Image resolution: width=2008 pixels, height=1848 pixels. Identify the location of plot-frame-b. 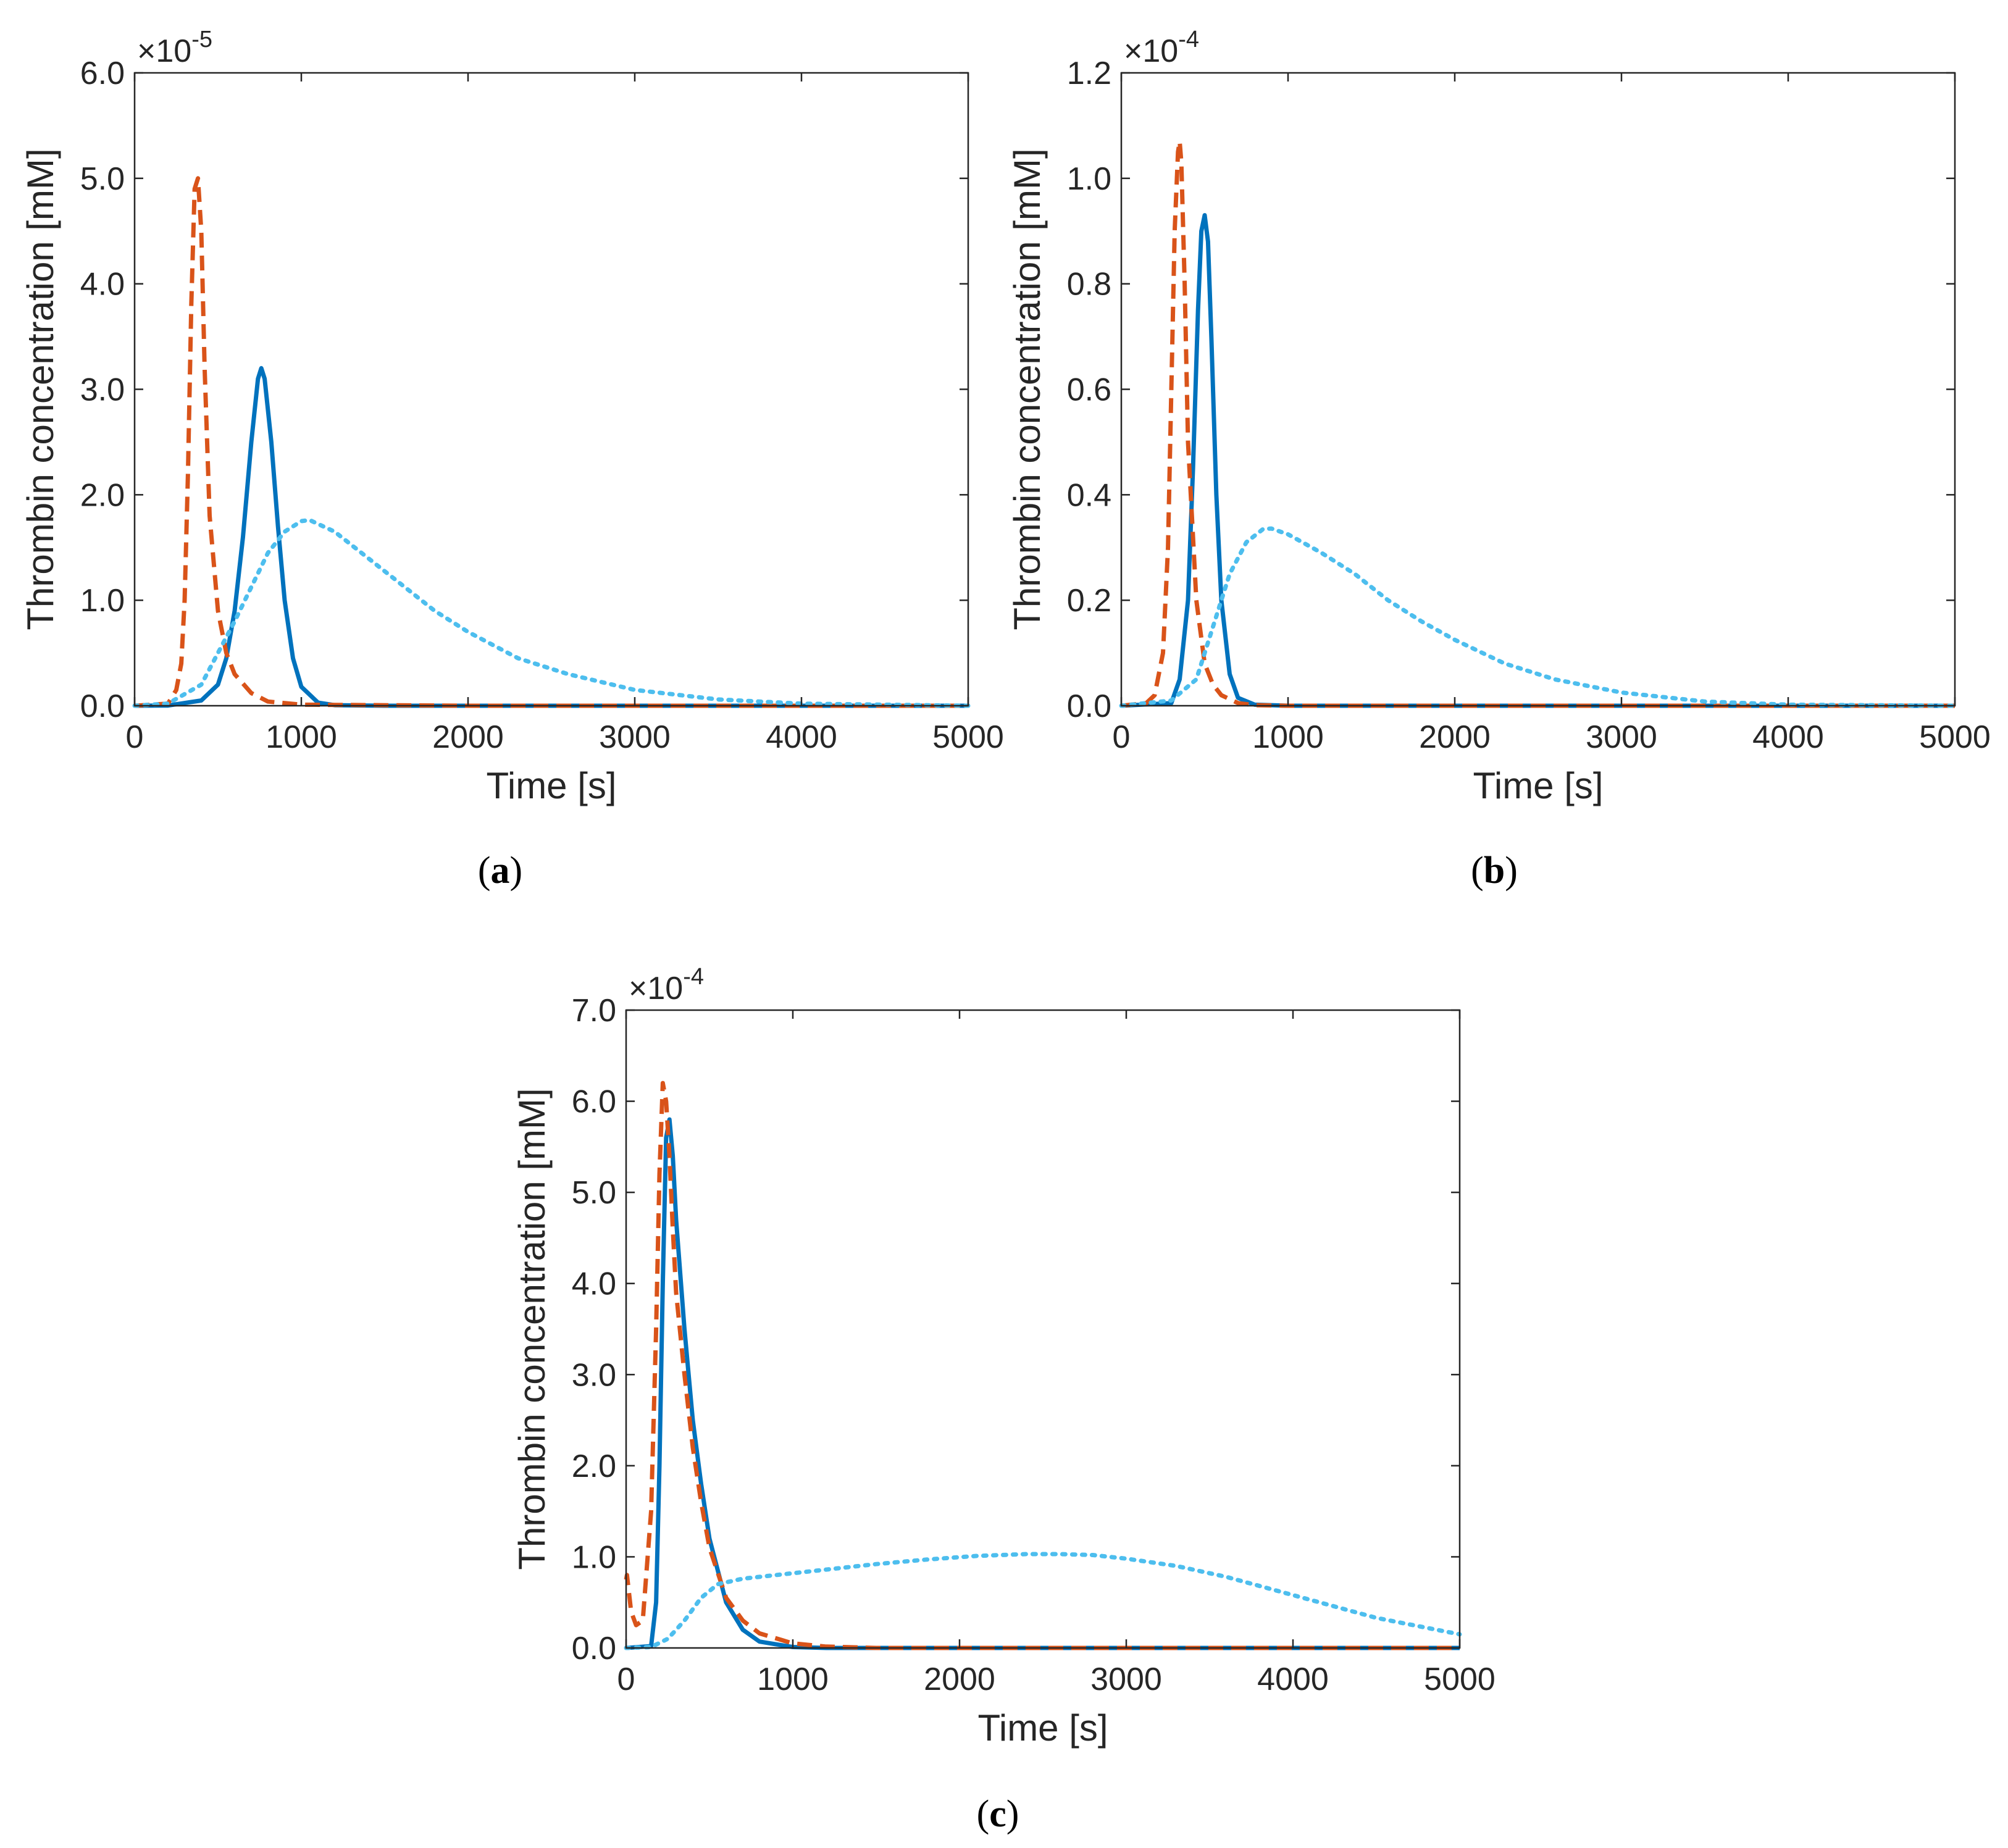
(1538, 389).